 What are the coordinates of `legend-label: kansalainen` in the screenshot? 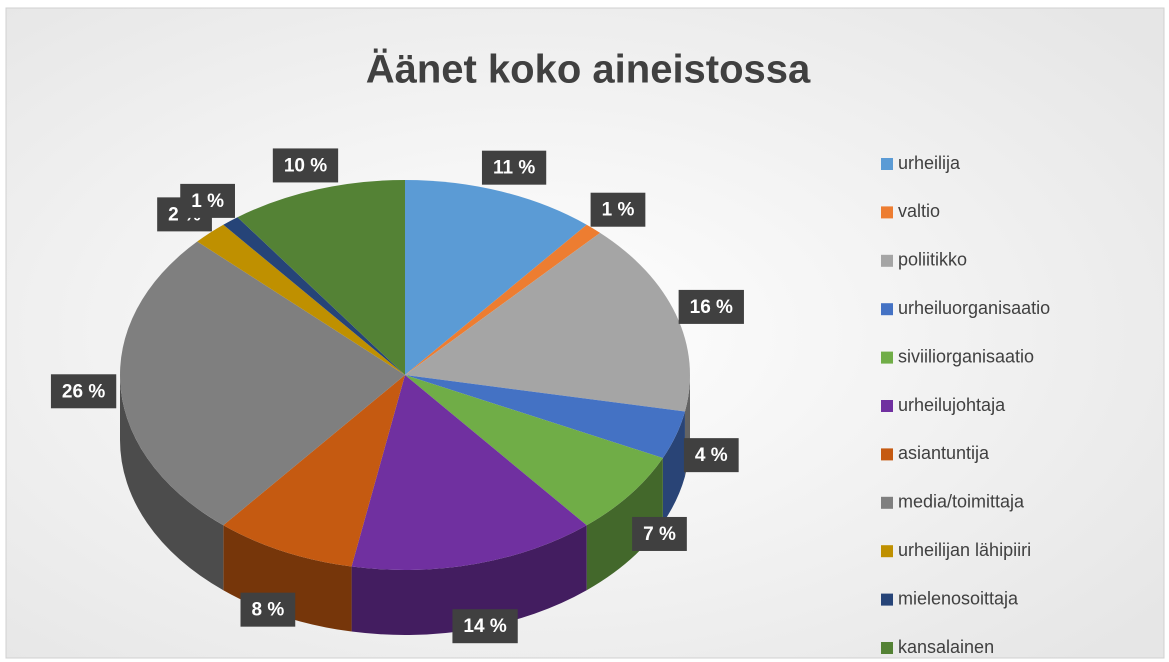 It's located at (946, 647).